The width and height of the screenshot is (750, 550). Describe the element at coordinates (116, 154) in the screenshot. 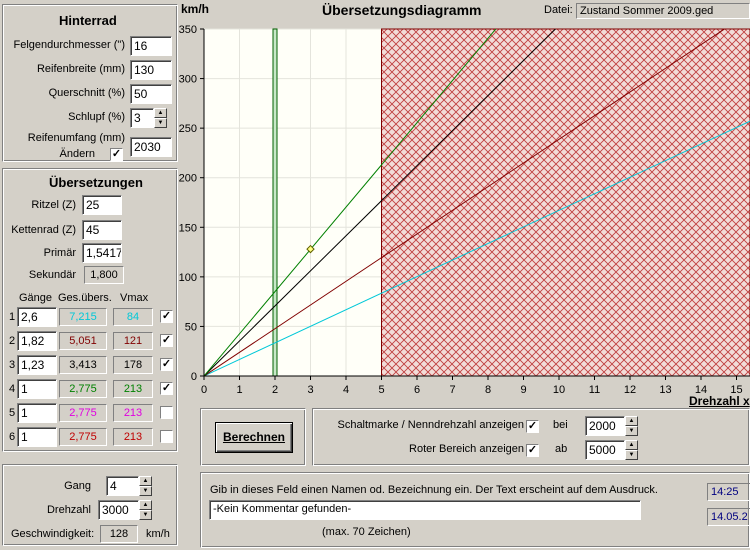

I see `aendern-checkbox: ✓` at that location.